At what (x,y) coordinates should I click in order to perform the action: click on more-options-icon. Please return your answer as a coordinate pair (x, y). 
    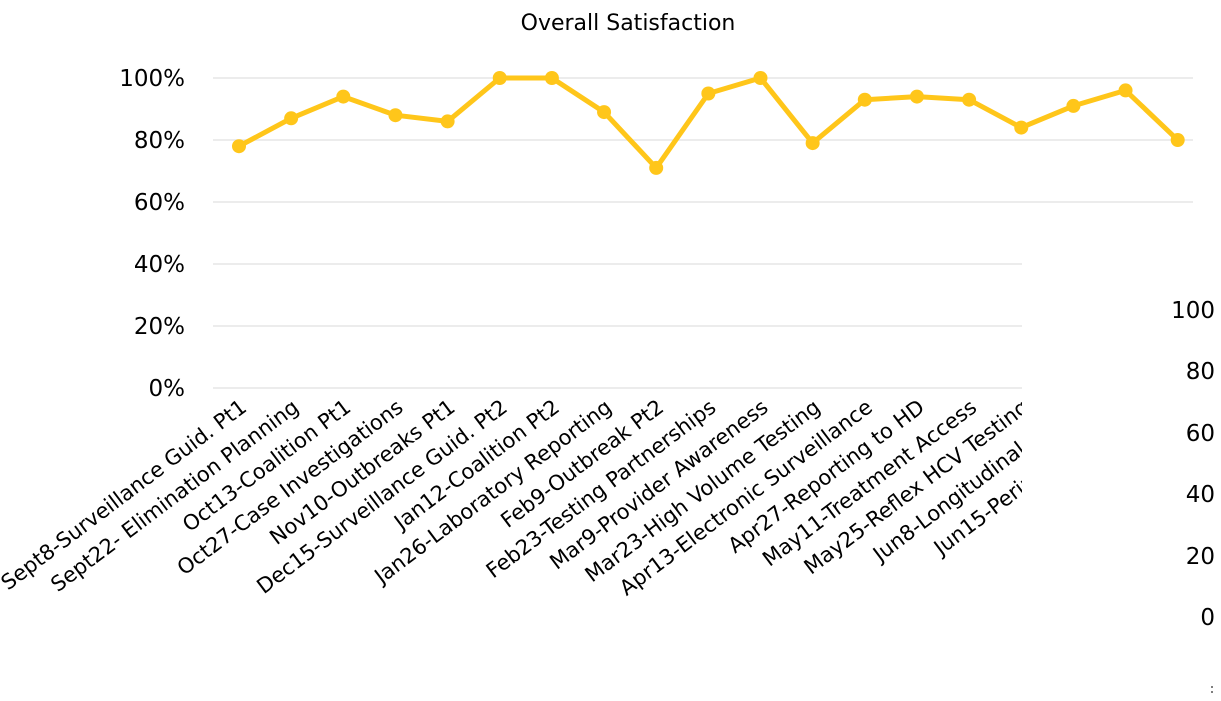
    Looking at the image, I should click on (1212, 692).